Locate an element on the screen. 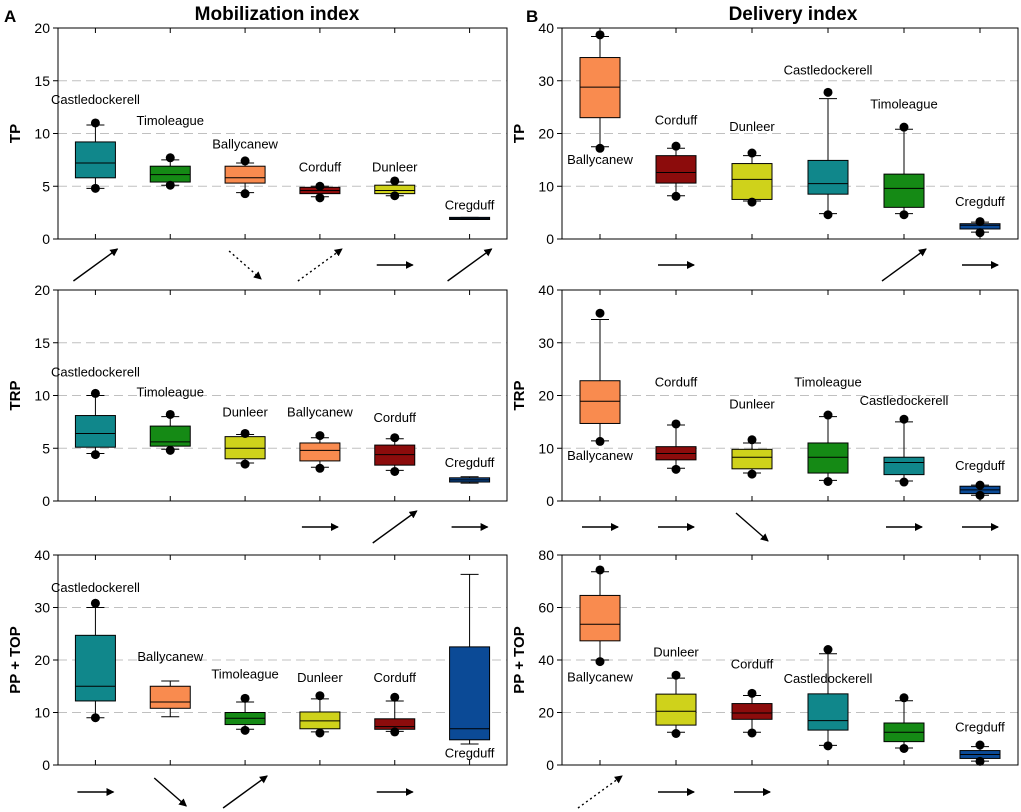  y-tick-label: 40 is located at coordinates (546, 290).